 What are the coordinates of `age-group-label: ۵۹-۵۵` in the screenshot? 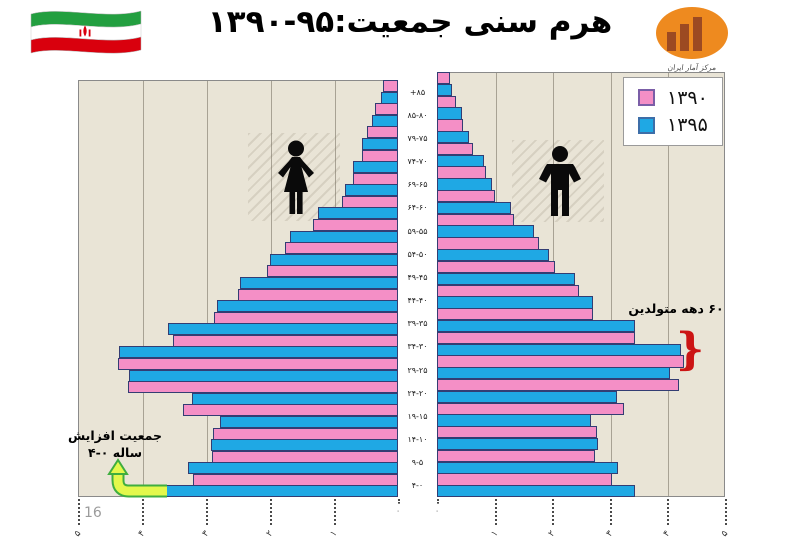 It's located at (417, 231).